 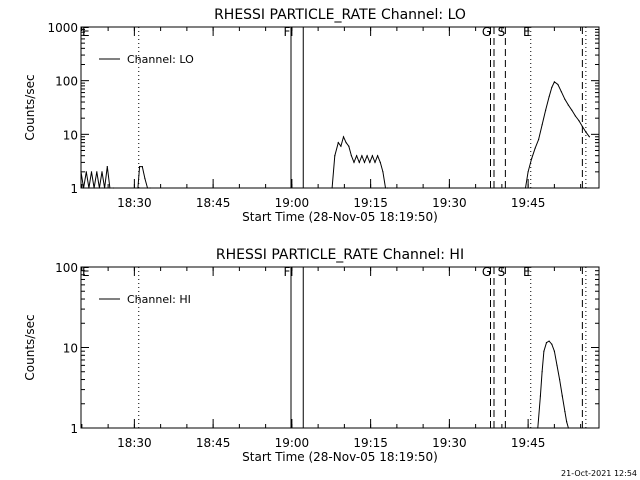 What do you see at coordinates (292, 203) in the screenshot?
I see `x-tick-label: 19:00` at bounding box center [292, 203].